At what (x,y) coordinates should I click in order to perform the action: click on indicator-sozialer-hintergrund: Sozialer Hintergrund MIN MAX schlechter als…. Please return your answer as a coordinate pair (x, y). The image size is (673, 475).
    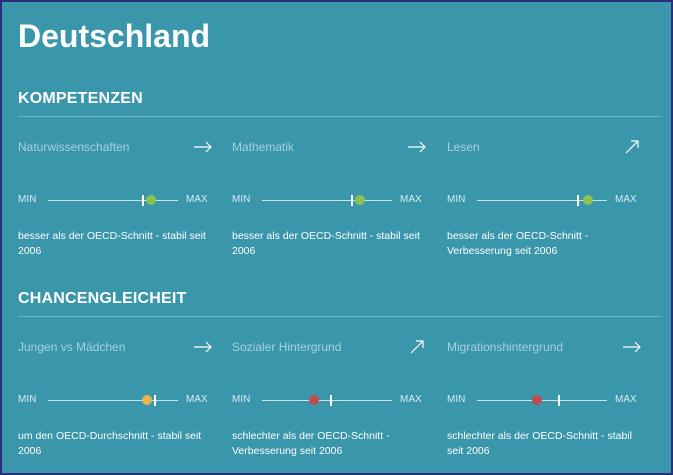
    Looking at the image, I should click on (332, 405).